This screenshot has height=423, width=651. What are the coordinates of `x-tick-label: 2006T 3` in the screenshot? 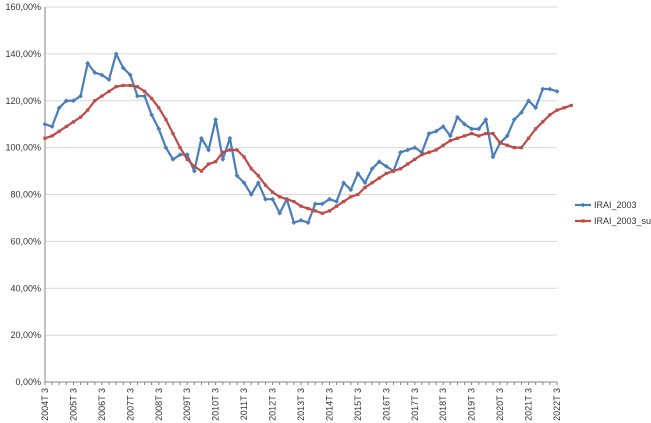 It's located at (102, 404).